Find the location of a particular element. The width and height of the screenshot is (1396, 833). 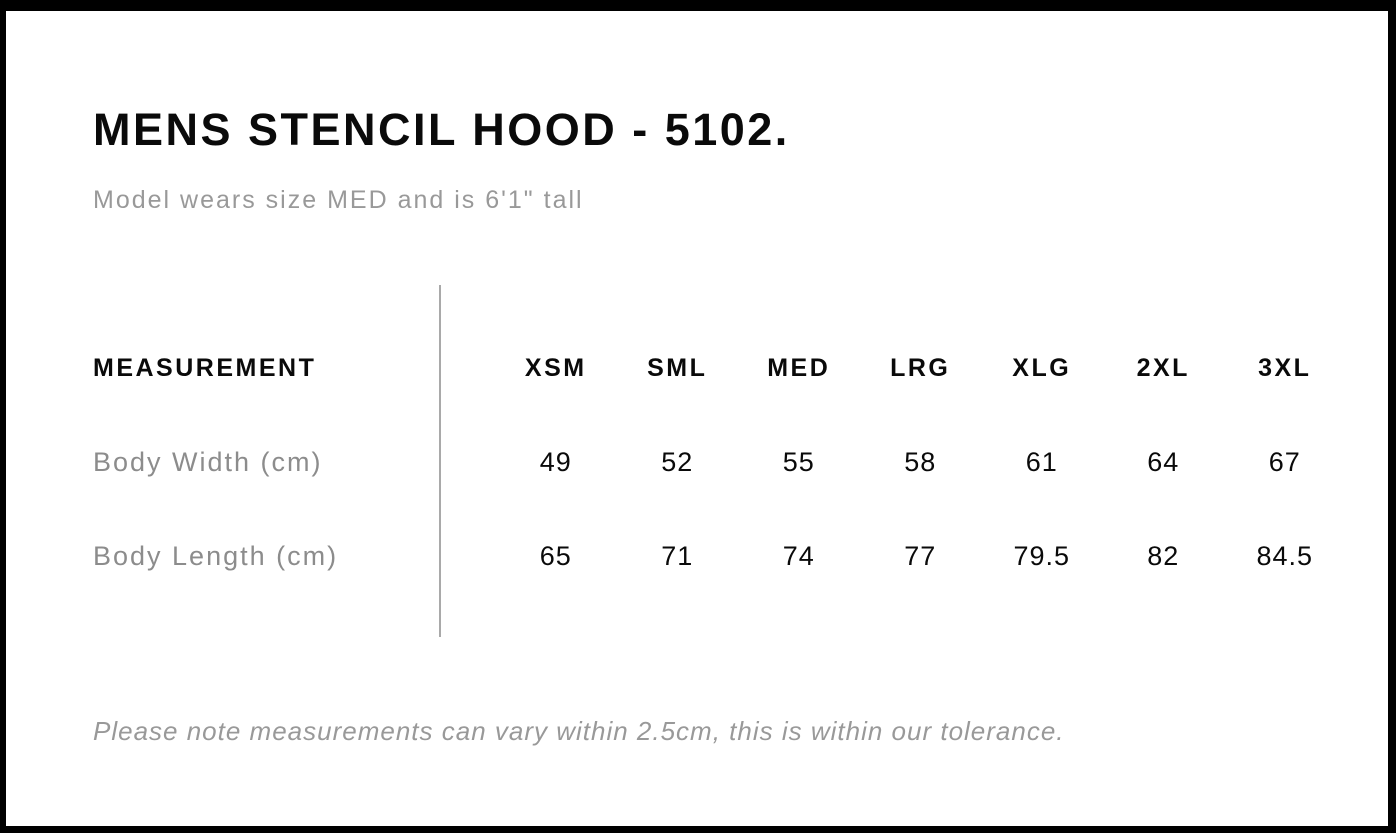

body-width-value-3xl: 67 is located at coordinates (1284, 461).